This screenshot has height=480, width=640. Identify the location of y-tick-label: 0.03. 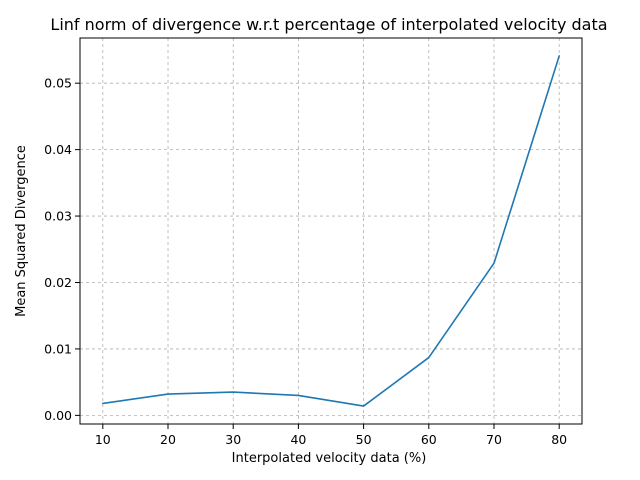
(58, 216).